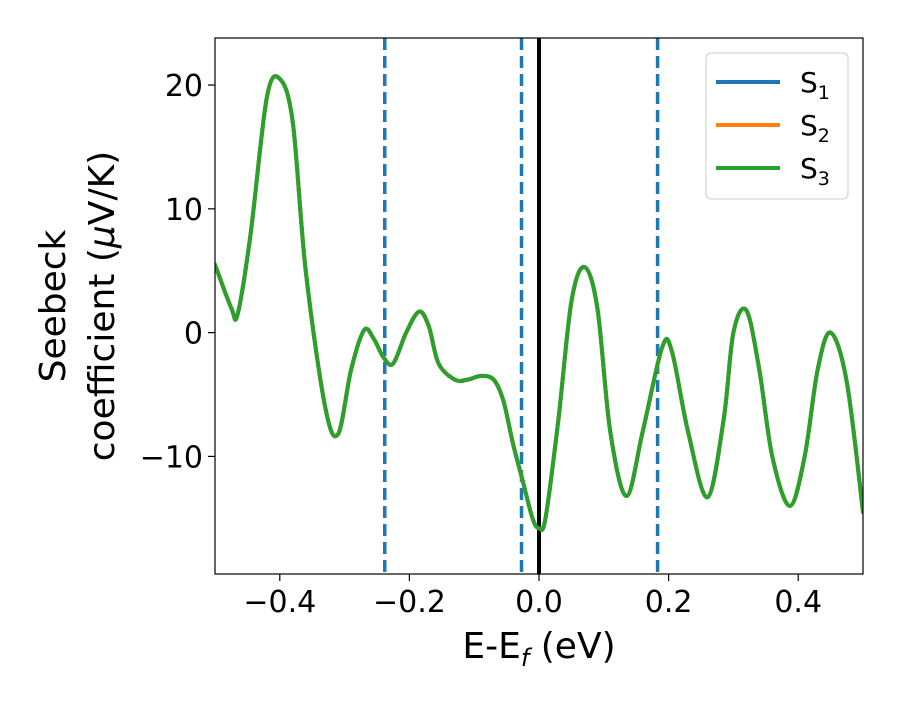  I want to click on legend-label-2: S2, so click(815, 128).